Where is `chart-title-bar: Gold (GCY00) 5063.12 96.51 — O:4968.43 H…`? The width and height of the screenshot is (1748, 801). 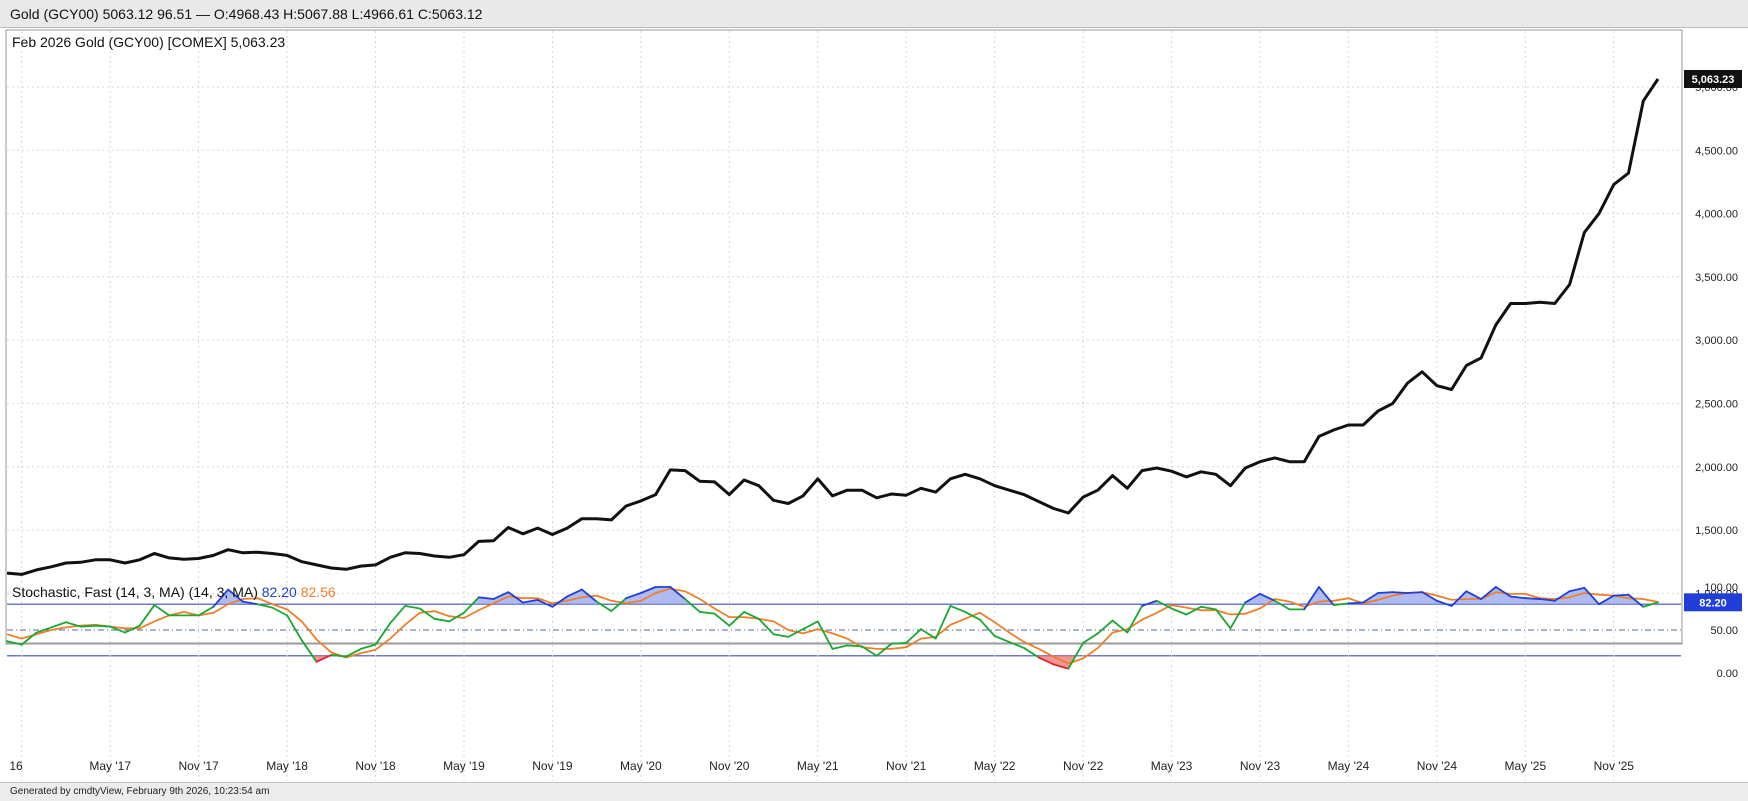 chart-title-bar: Gold (GCY00) 5063.12 96.51 — O:4968.43 H… is located at coordinates (874, 14).